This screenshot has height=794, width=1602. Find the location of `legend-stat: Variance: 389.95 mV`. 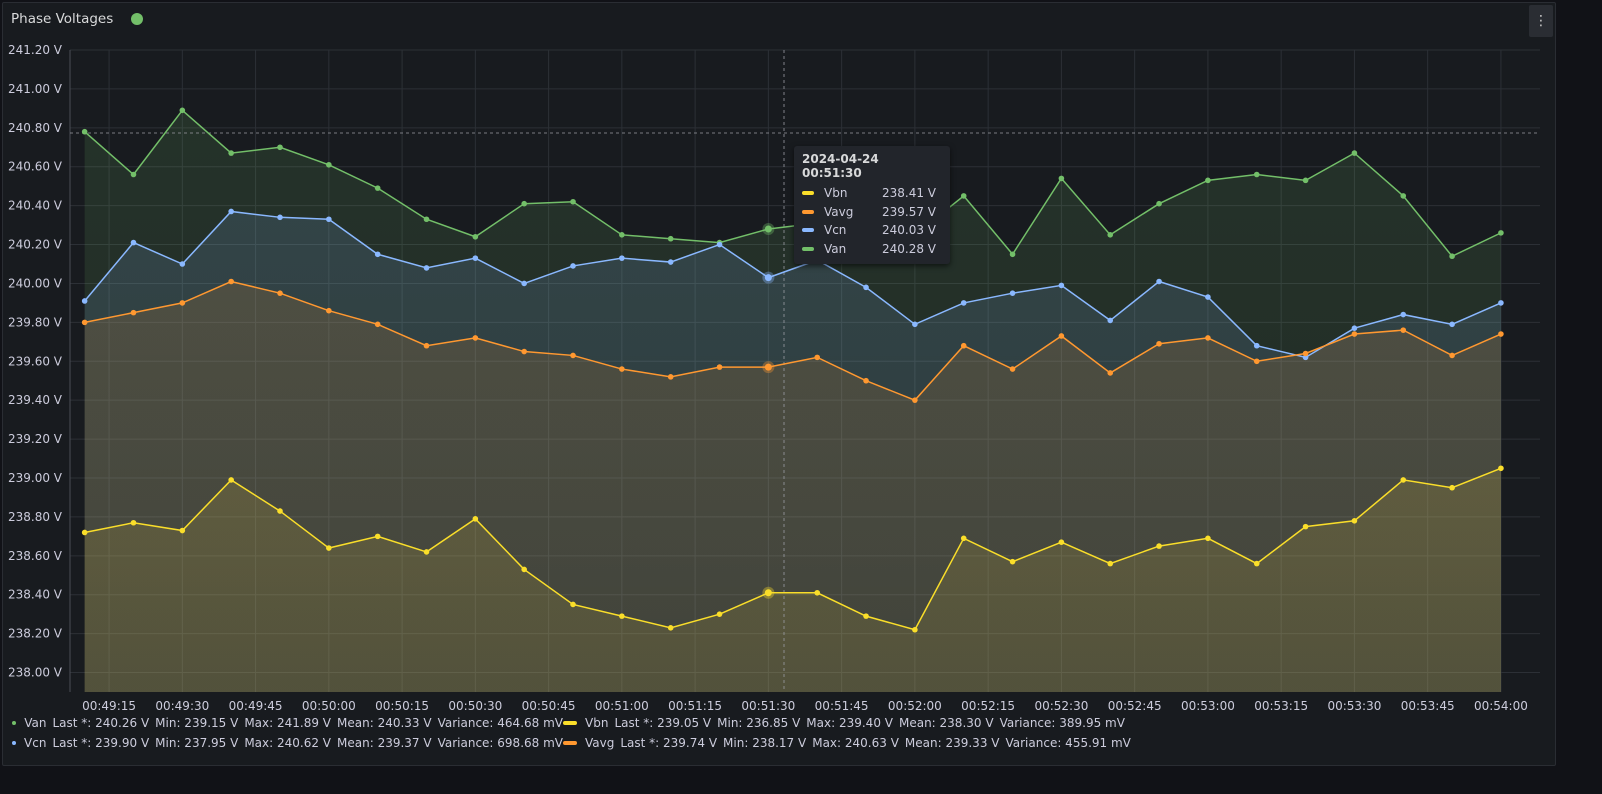

legend-stat: Variance: 389.95 mV is located at coordinates (1062, 723).